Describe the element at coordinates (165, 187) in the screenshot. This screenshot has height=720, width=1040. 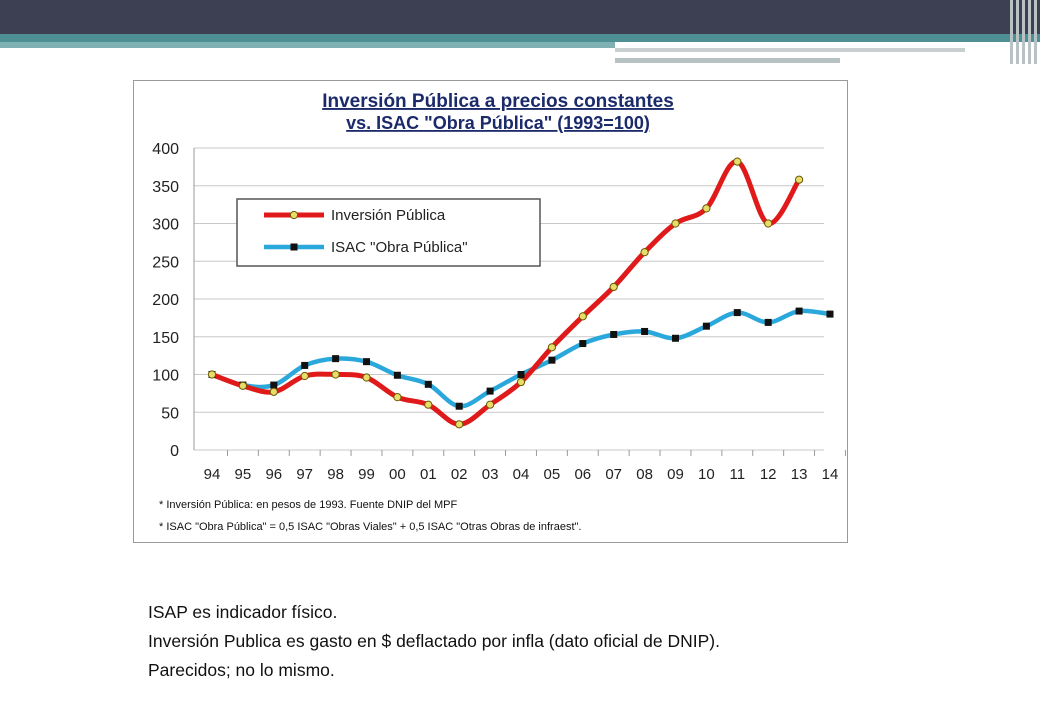
I see `y-tick-label: 350` at that location.